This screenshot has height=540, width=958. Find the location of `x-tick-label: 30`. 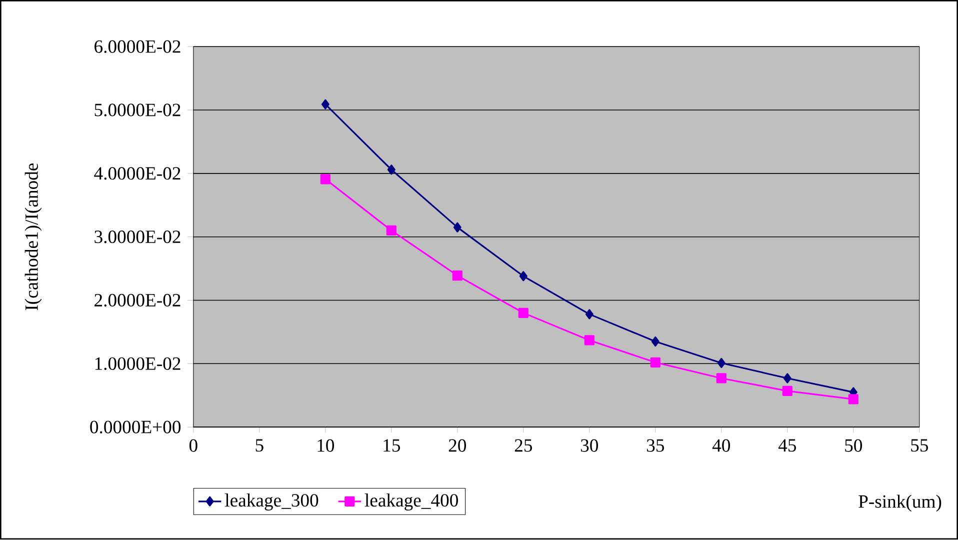

x-tick-label: 30 is located at coordinates (589, 445).